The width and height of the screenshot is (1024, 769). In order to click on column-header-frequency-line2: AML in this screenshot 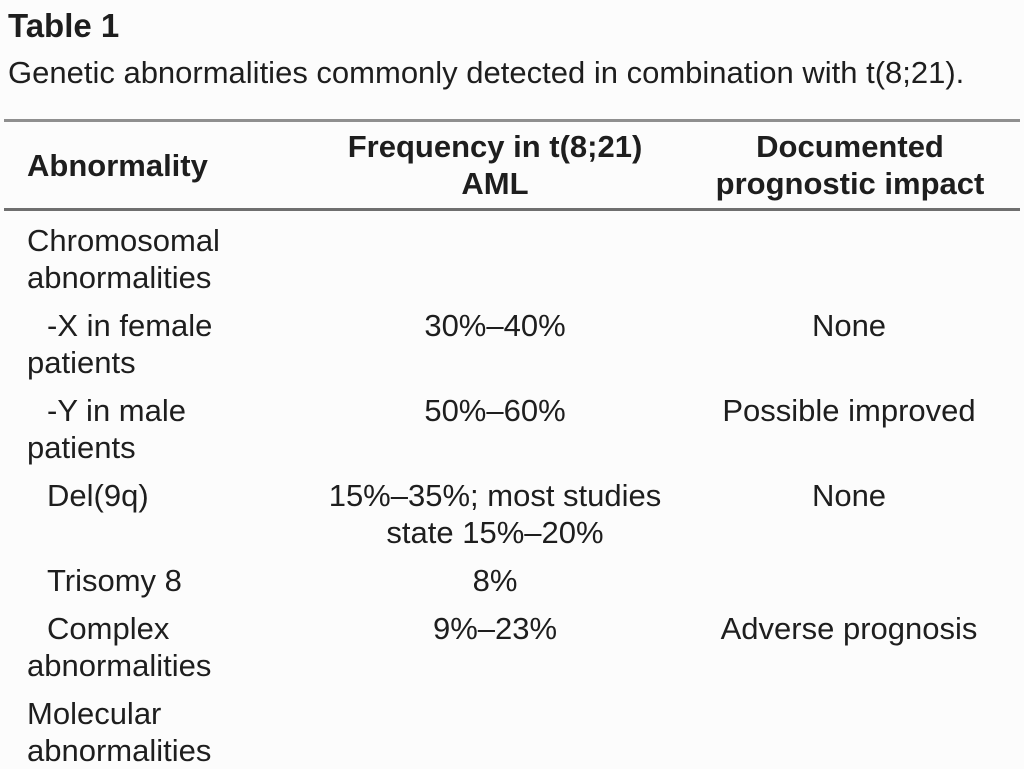, I will do `click(495, 183)`.